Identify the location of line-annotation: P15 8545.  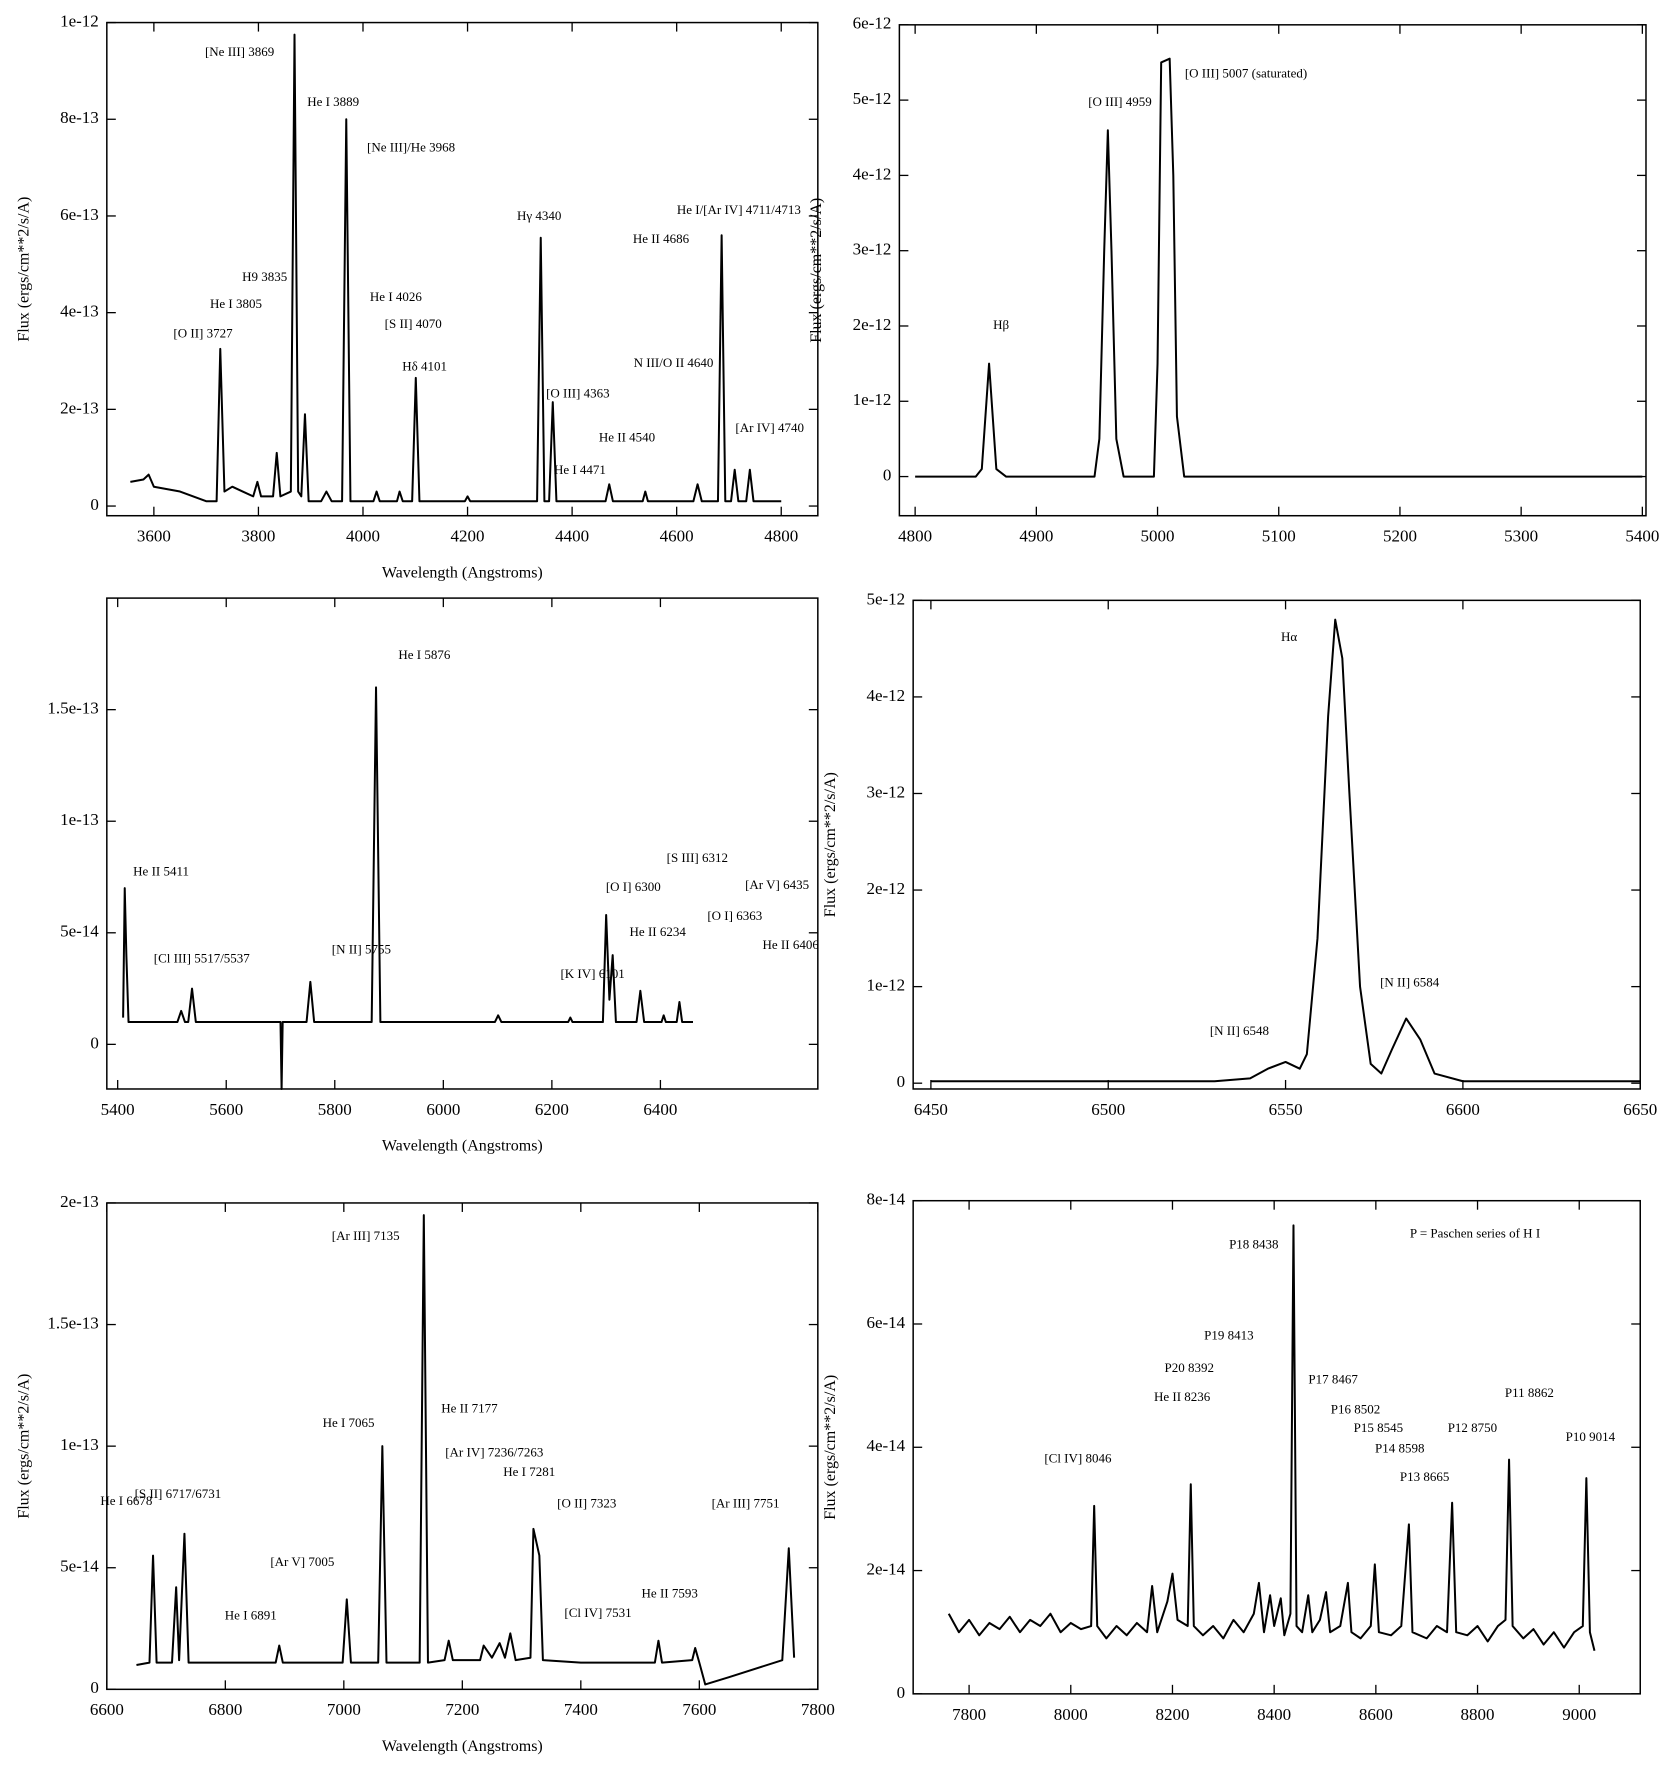
(1378, 1427).